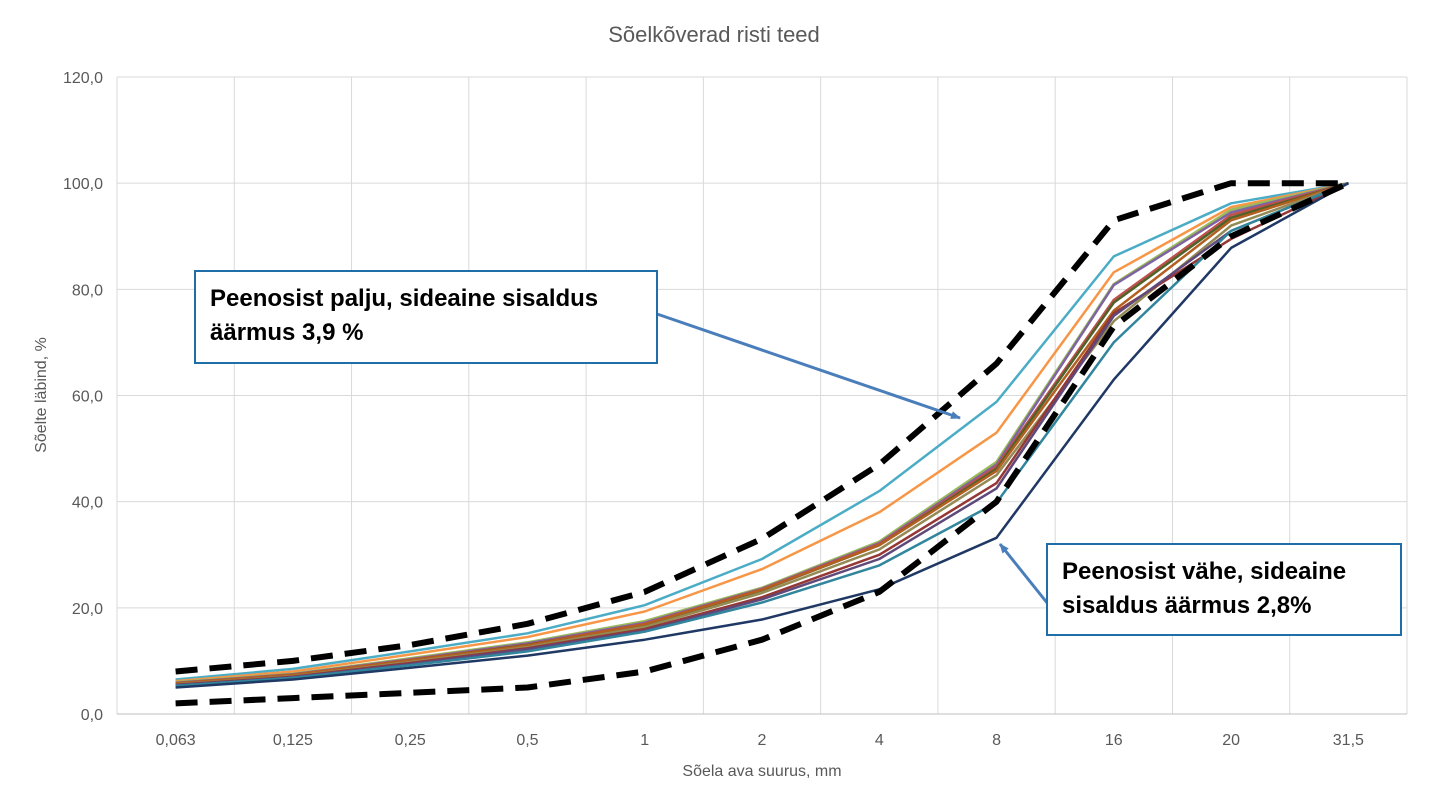  What do you see at coordinates (644, 740) in the screenshot?
I see `x-tick-label: 1` at bounding box center [644, 740].